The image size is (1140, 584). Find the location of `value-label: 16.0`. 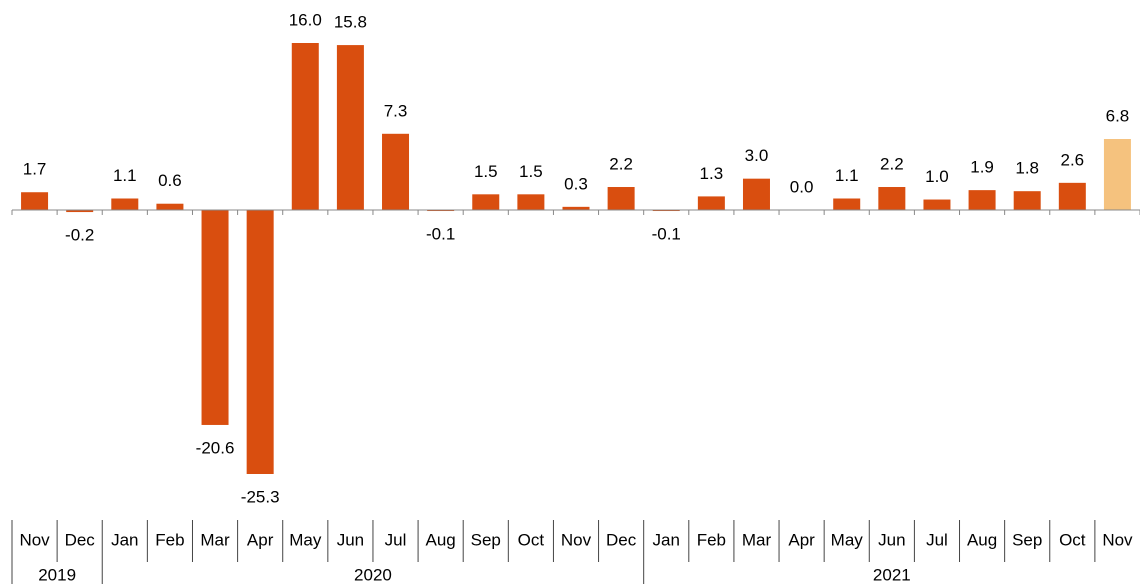

value-label: 16.0 is located at coordinates (305, 19).